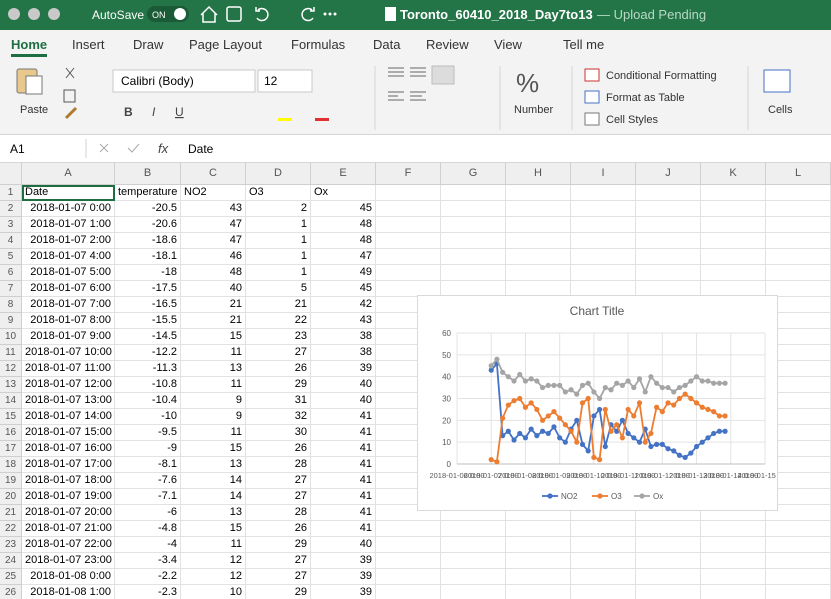  I want to click on cell: -11.3, so click(148, 369).